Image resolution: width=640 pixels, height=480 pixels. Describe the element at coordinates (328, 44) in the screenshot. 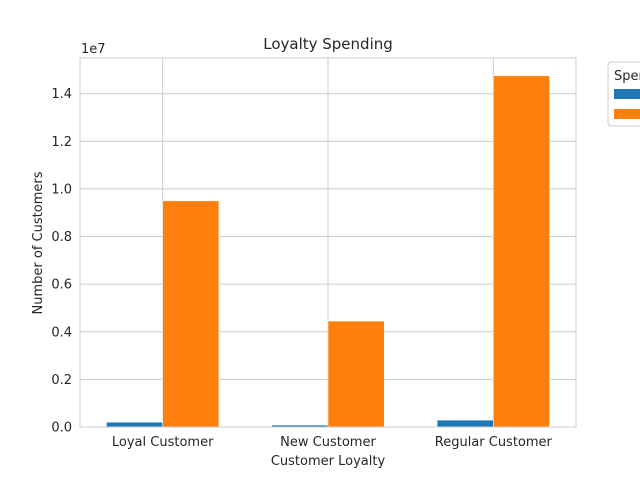

I see `chart-title: Loyalty Spending` at that location.